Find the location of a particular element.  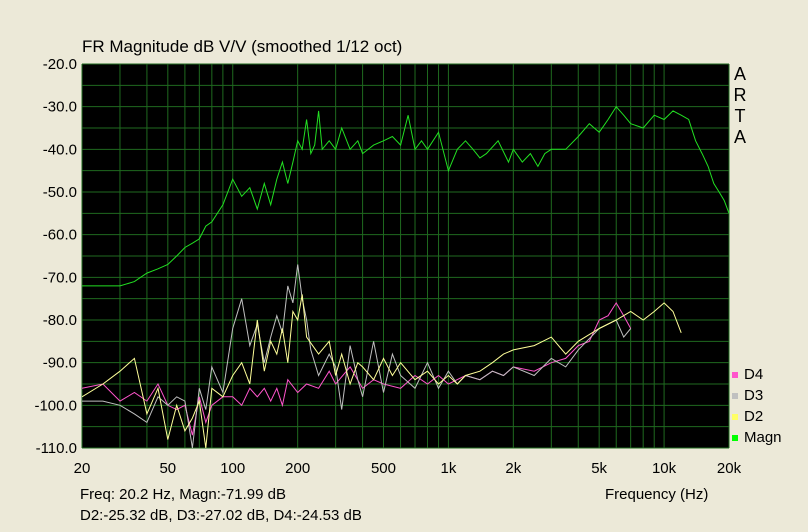

legend-label-d4: D4 is located at coordinates (754, 374).